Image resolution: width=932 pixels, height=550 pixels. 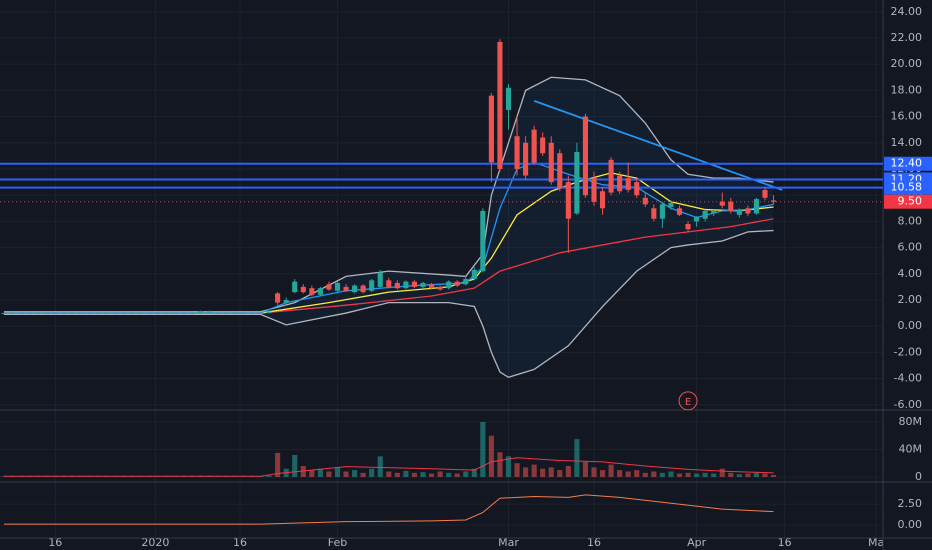 What do you see at coordinates (908, 351) in the screenshot?
I see `y-tick-label: -2.00` at bounding box center [908, 351].